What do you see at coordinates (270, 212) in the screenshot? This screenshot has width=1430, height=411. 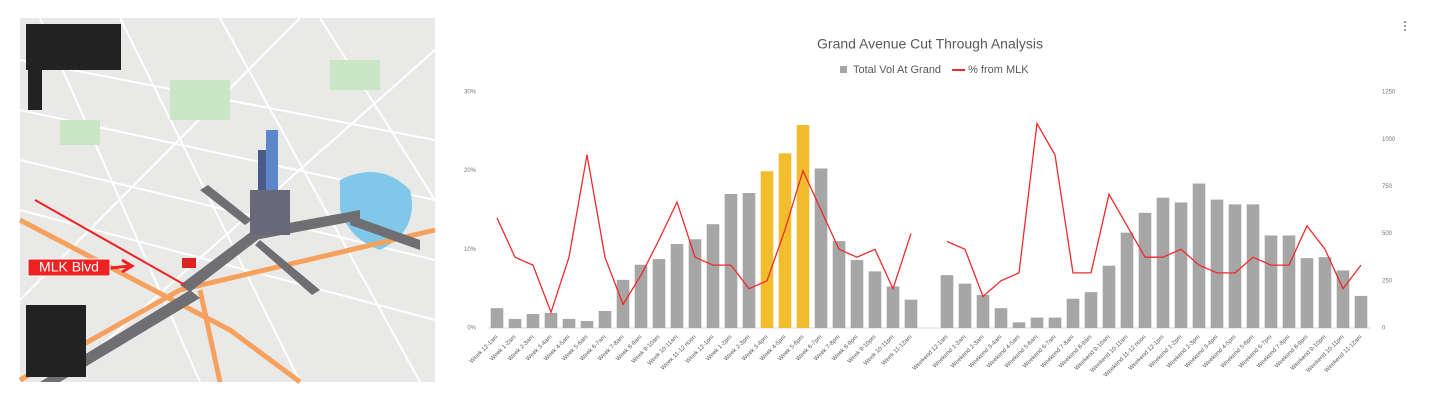 I see `volume-block` at bounding box center [270, 212].